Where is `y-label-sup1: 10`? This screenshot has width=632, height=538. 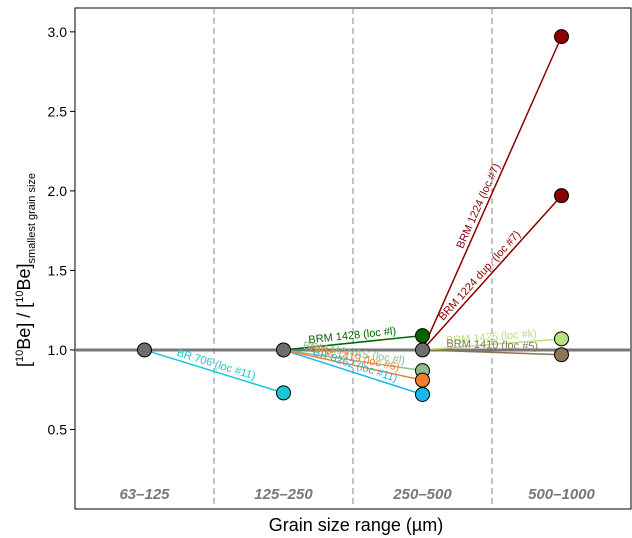
y-label-sup1: 10 is located at coordinates (20, 356).